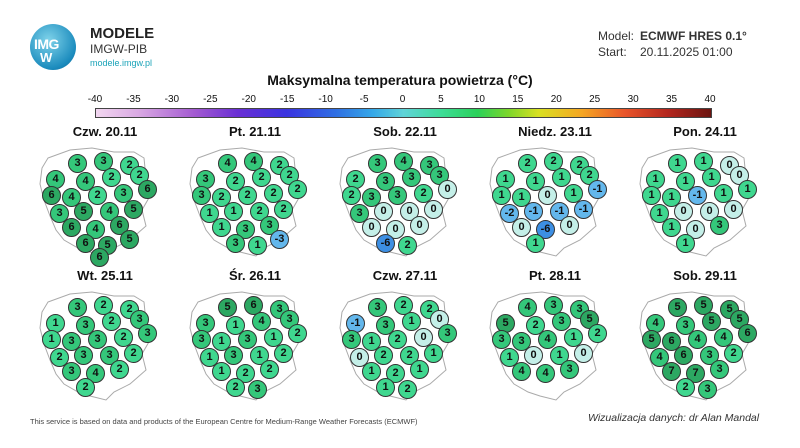 This screenshot has height=448, width=800. What do you see at coordinates (555, 275) in the screenshot?
I see `panel-date-label: Pt. 28.11` at bounding box center [555, 275].